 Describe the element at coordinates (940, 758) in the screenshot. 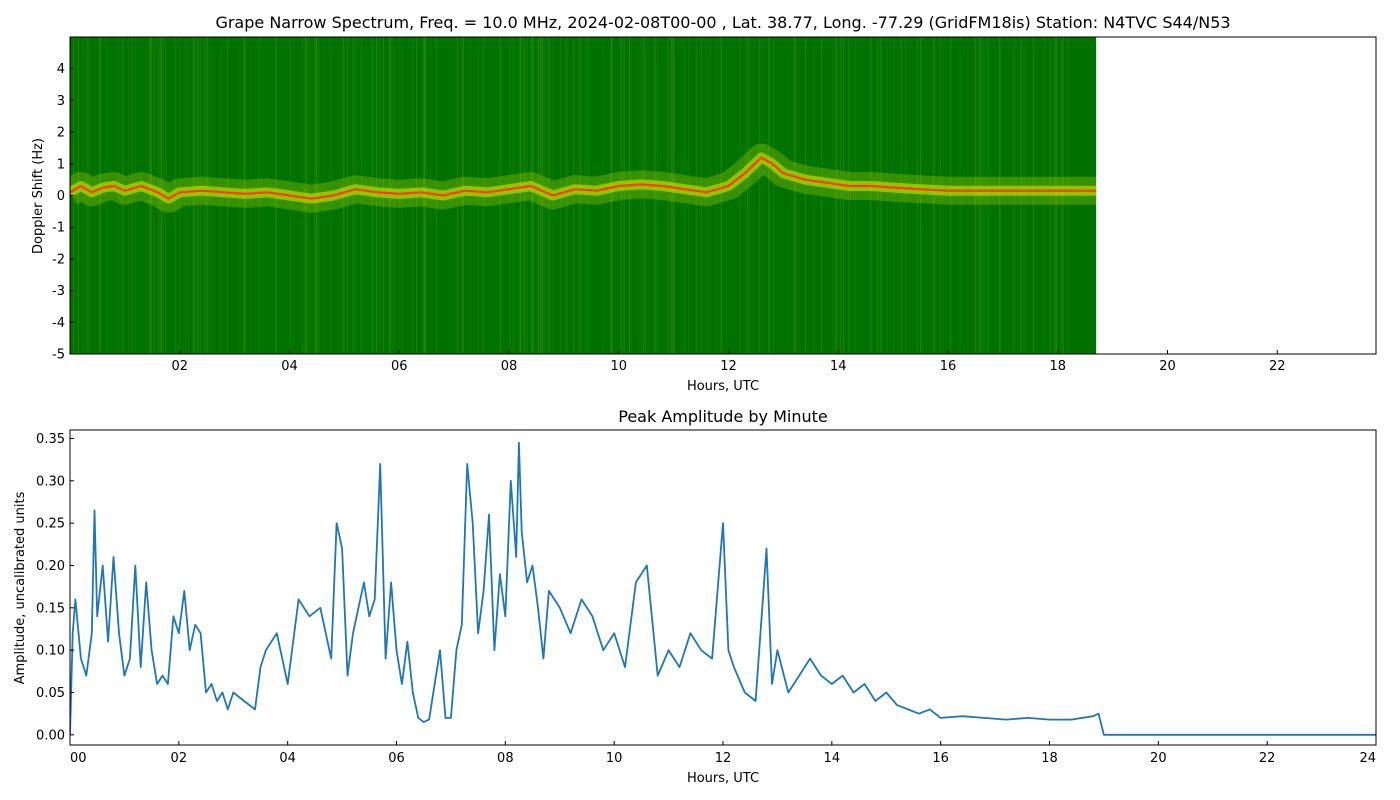

I see `amplitude-x-tick-label: 16` at that location.